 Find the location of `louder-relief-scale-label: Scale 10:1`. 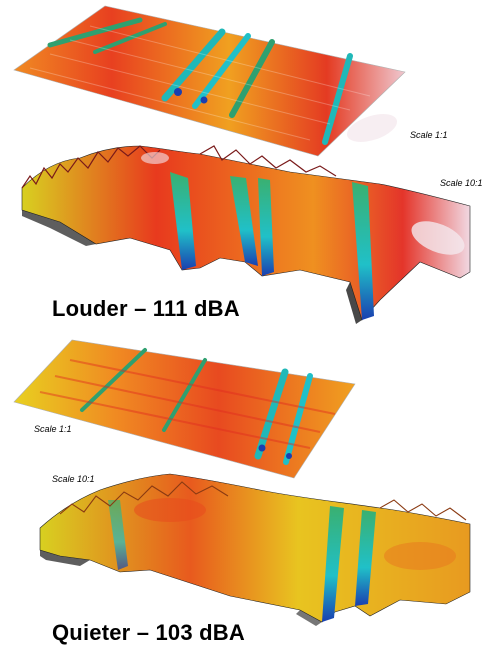

louder-relief-scale-label: Scale 10:1 is located at coordinates (461, 183).